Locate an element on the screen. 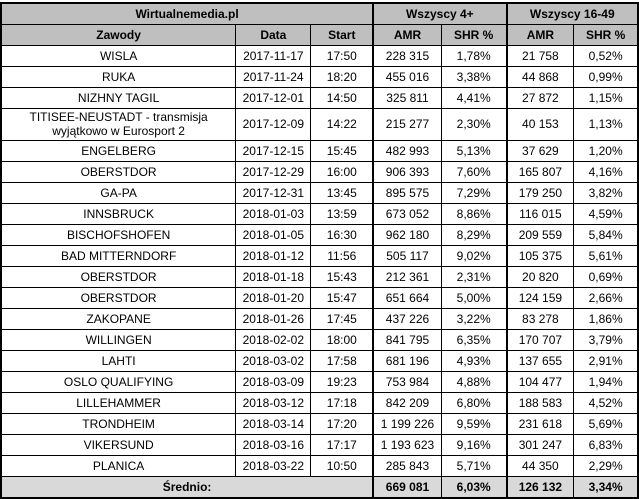  amr-16-49-cell: 104 477 is located at coordinates (540, 381).